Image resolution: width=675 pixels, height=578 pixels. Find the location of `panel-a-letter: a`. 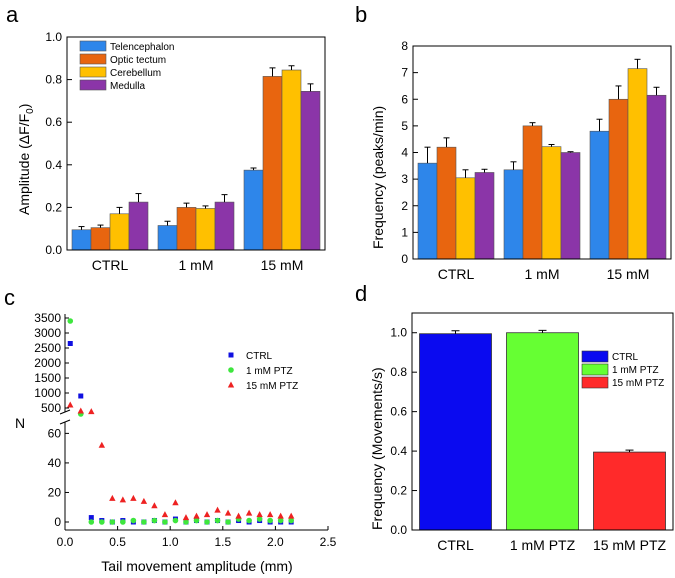

panel-a-letter: a is located at coordinates (12, 14).